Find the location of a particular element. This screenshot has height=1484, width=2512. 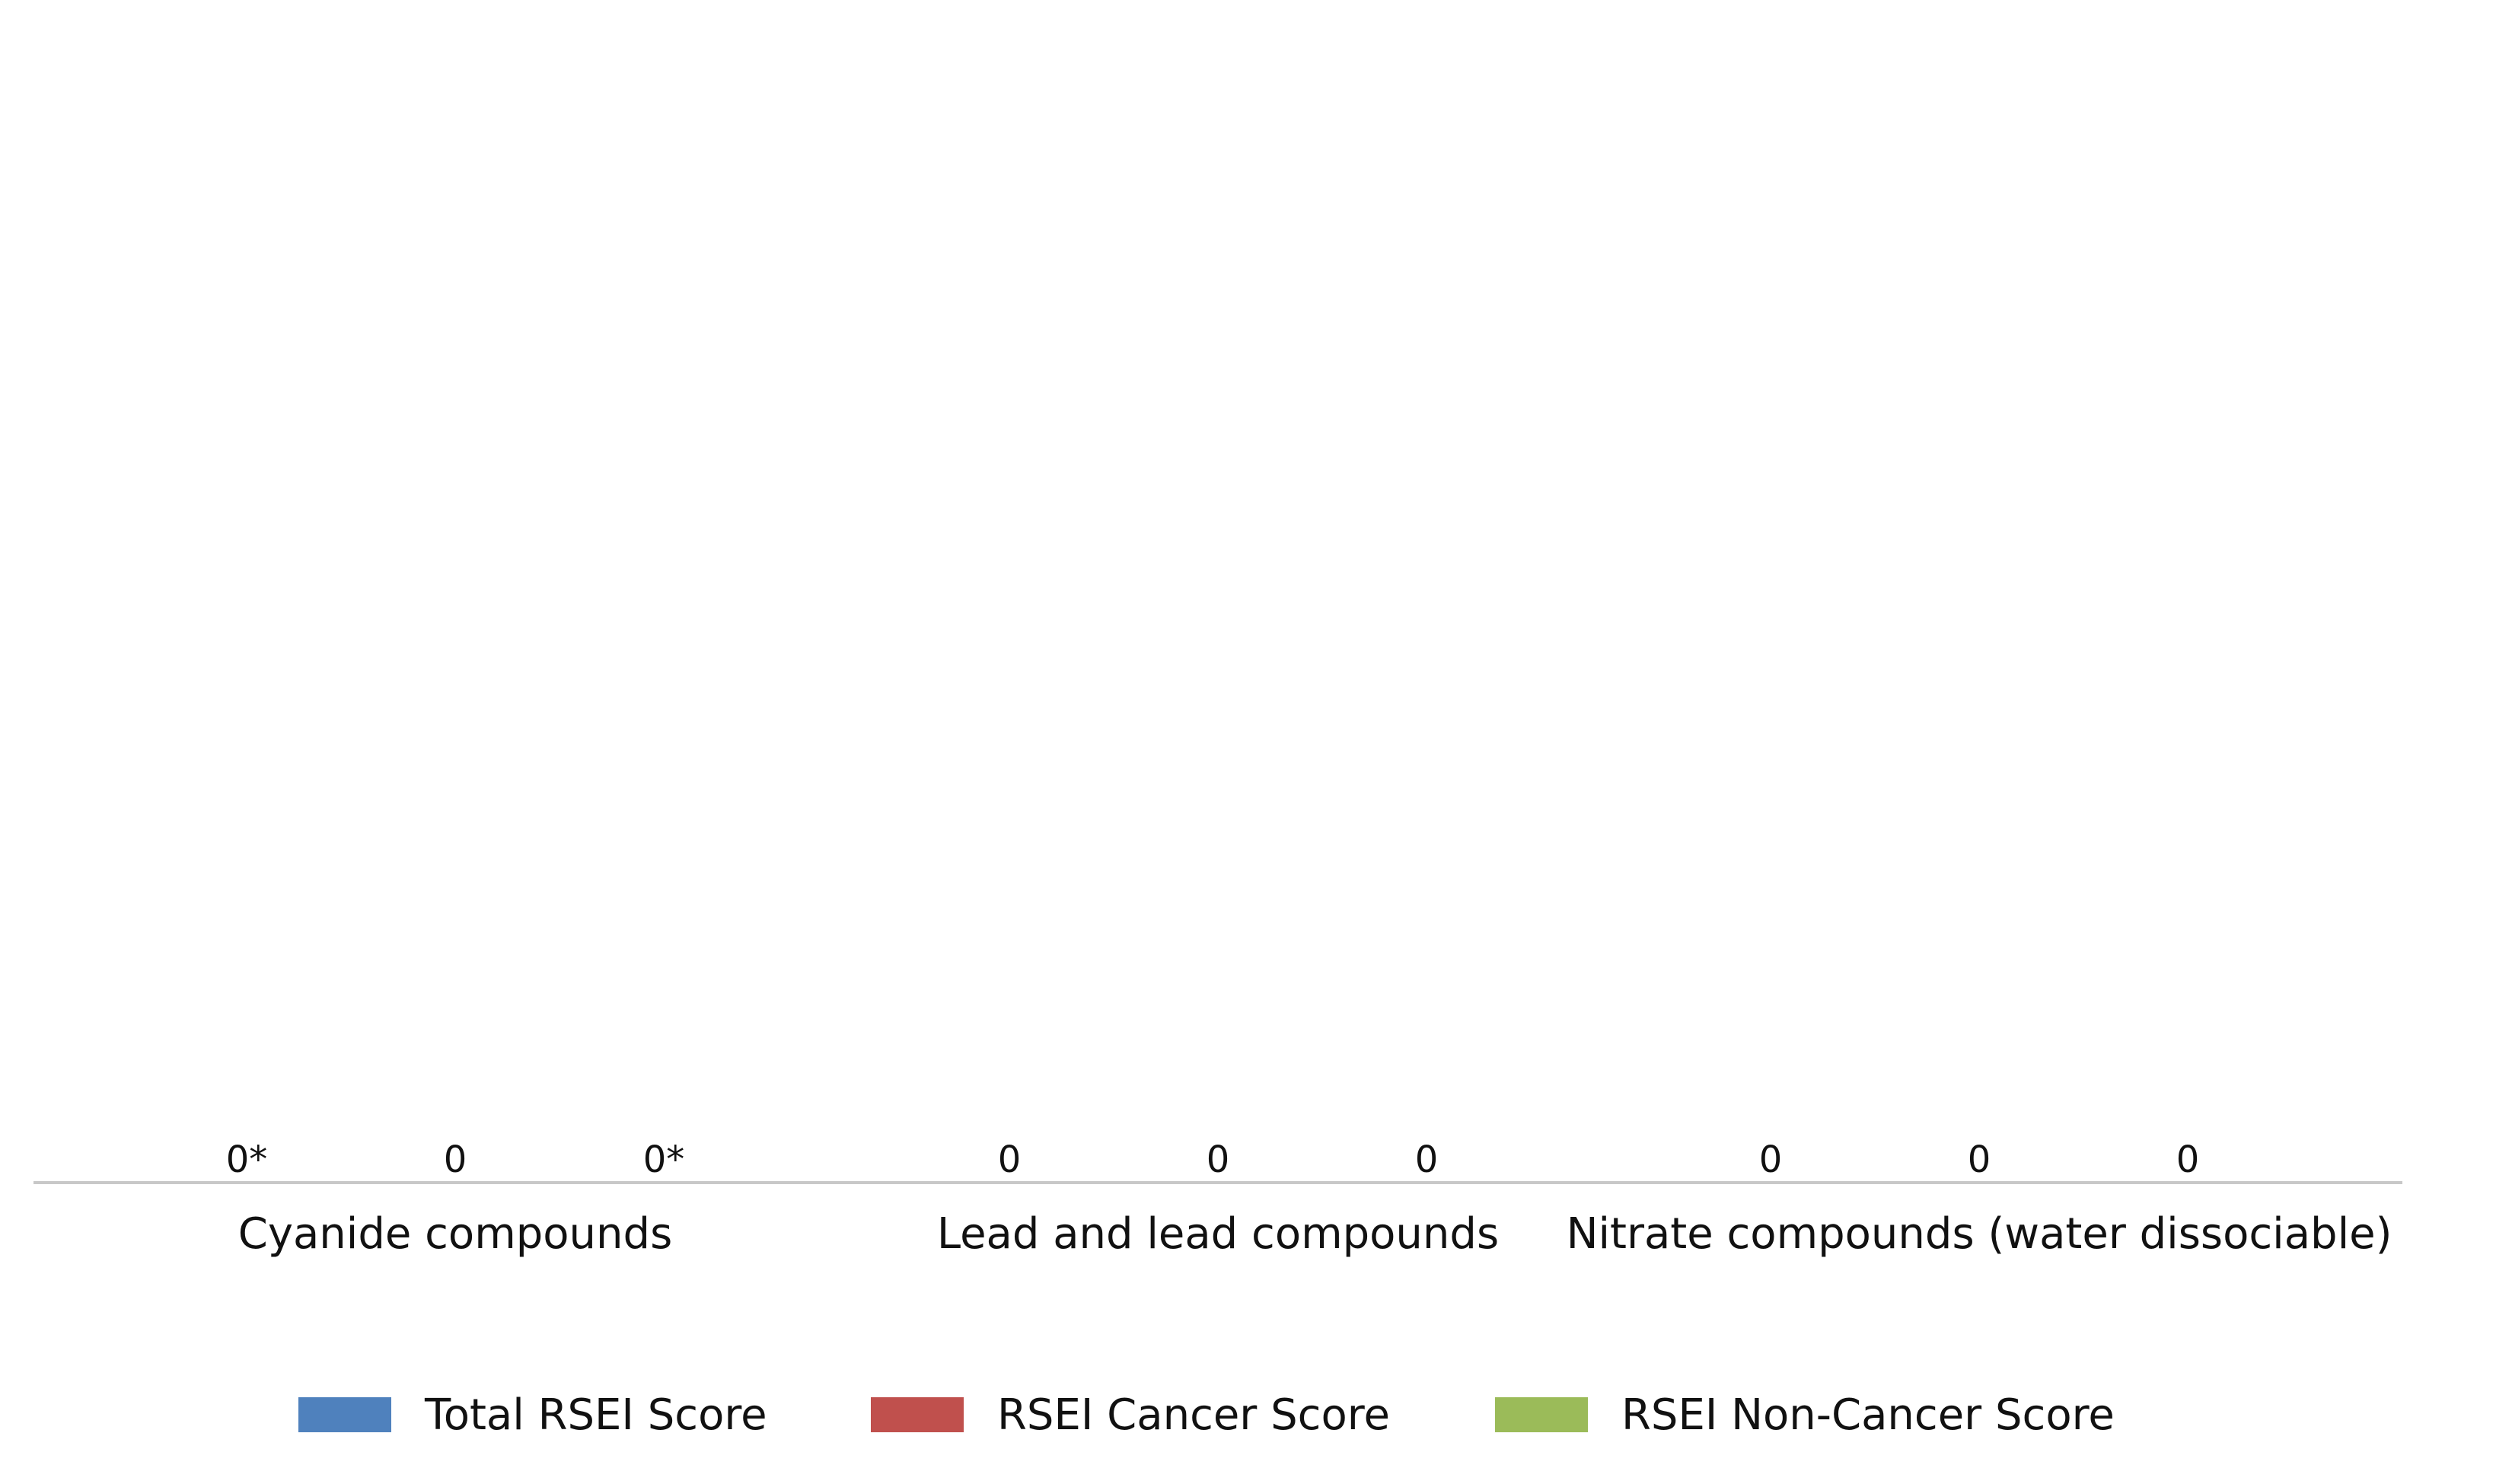

legend-item-total-rsei-score: Total RSEI Score is located at coordinates (532, 1415).